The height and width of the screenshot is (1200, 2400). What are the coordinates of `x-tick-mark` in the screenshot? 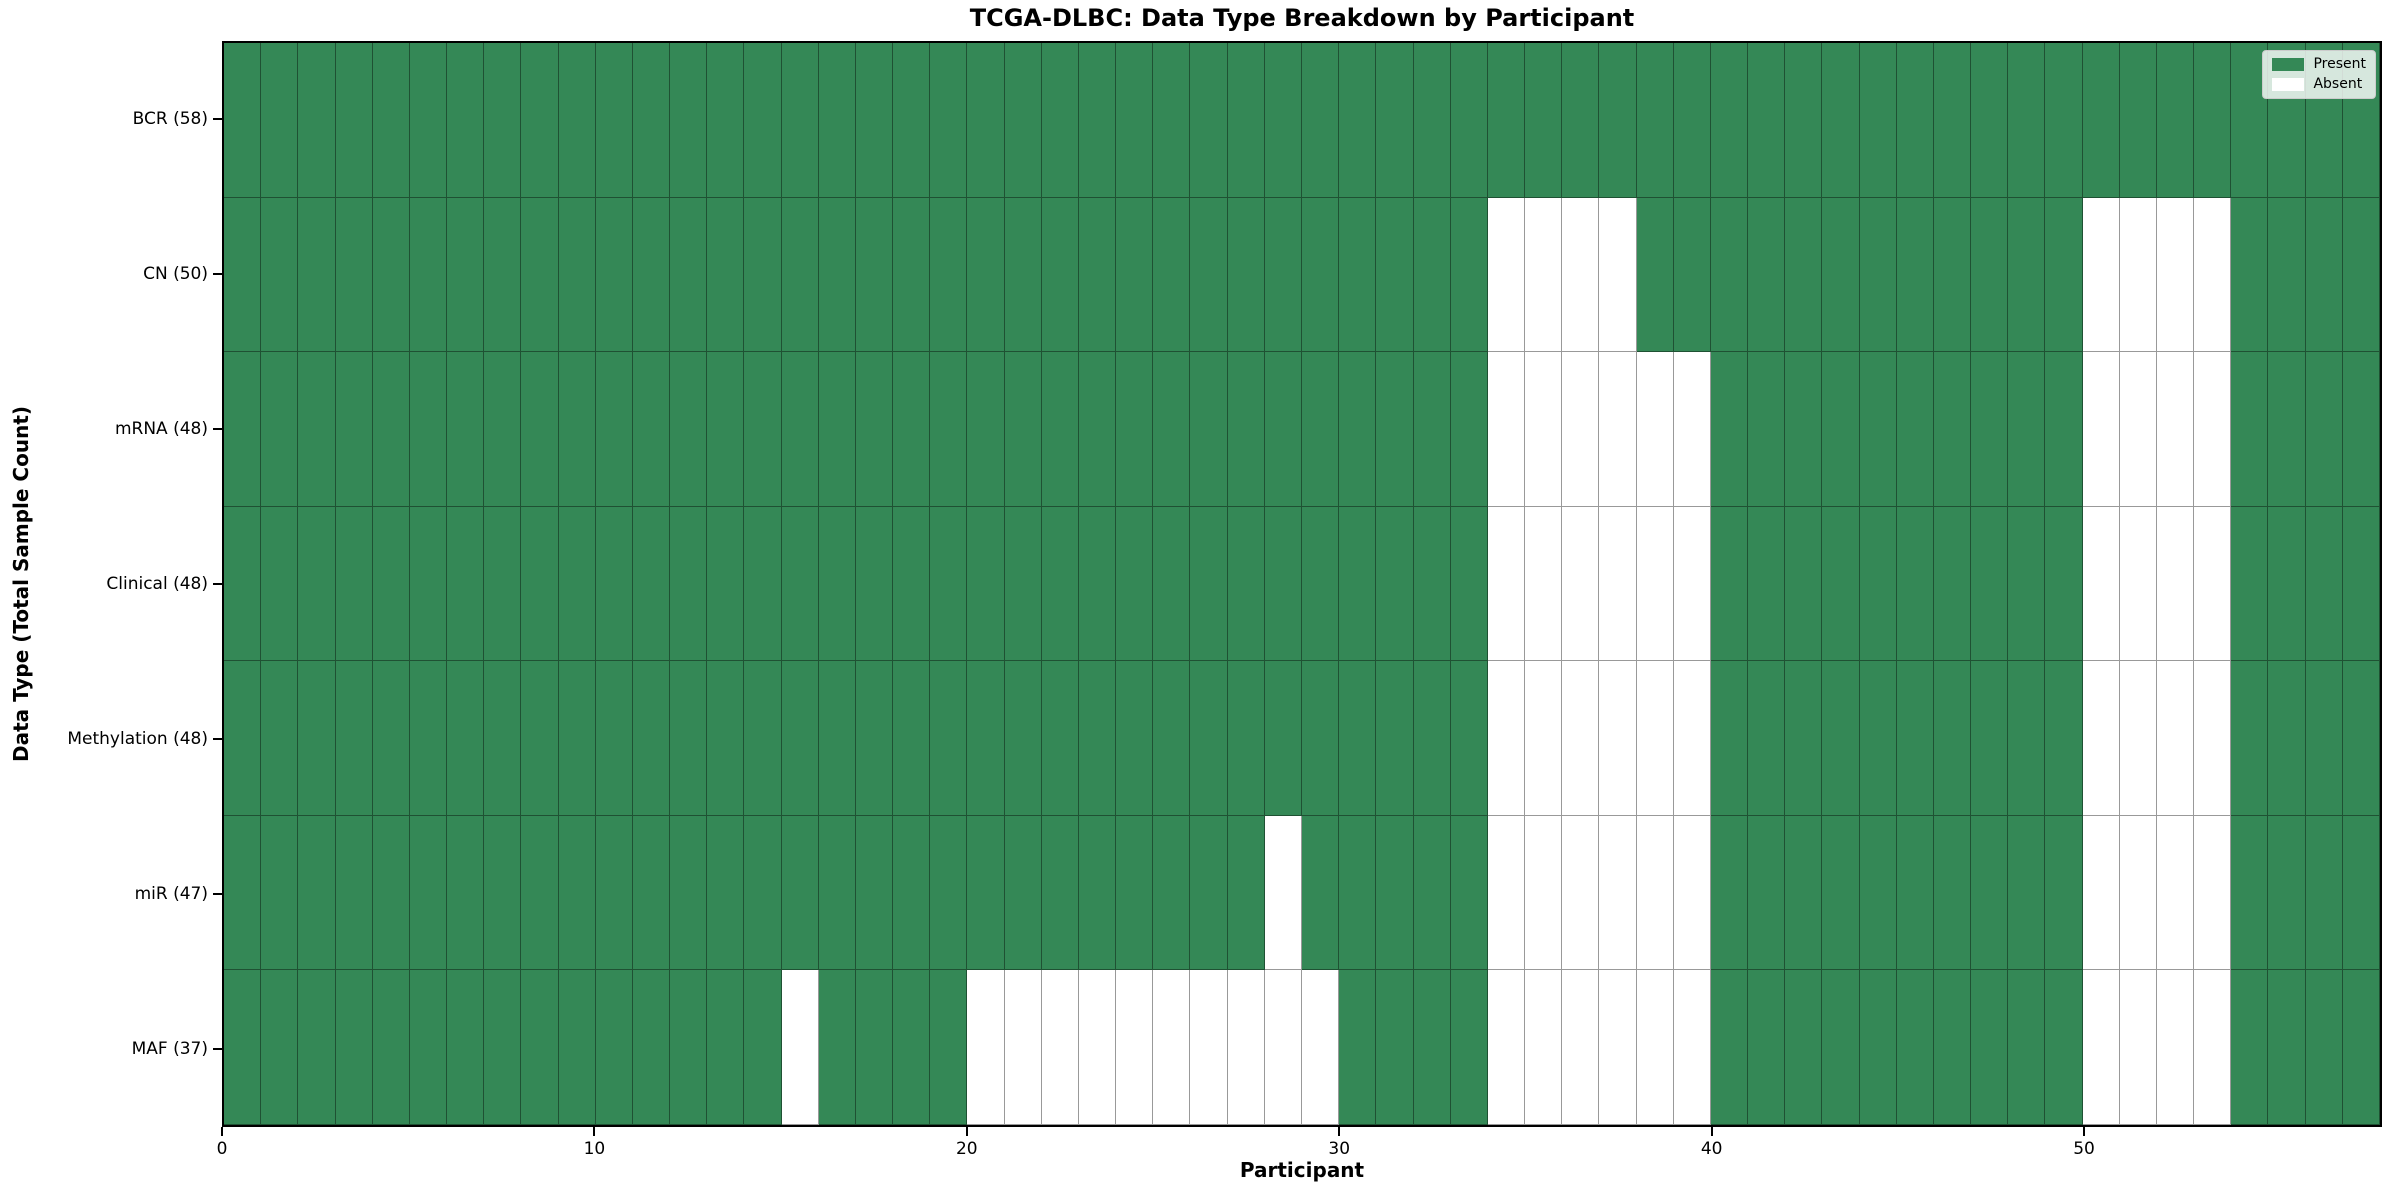 It's located at (2084, 1131).